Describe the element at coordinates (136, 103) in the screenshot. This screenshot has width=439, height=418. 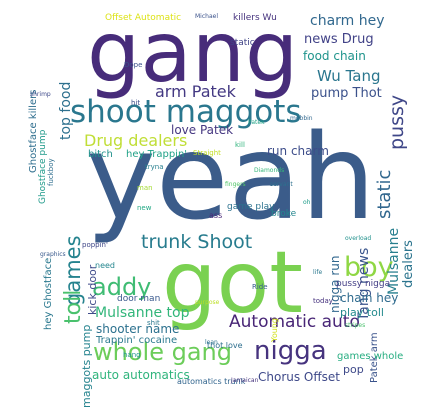
I see `word-hit: hit` at that location.